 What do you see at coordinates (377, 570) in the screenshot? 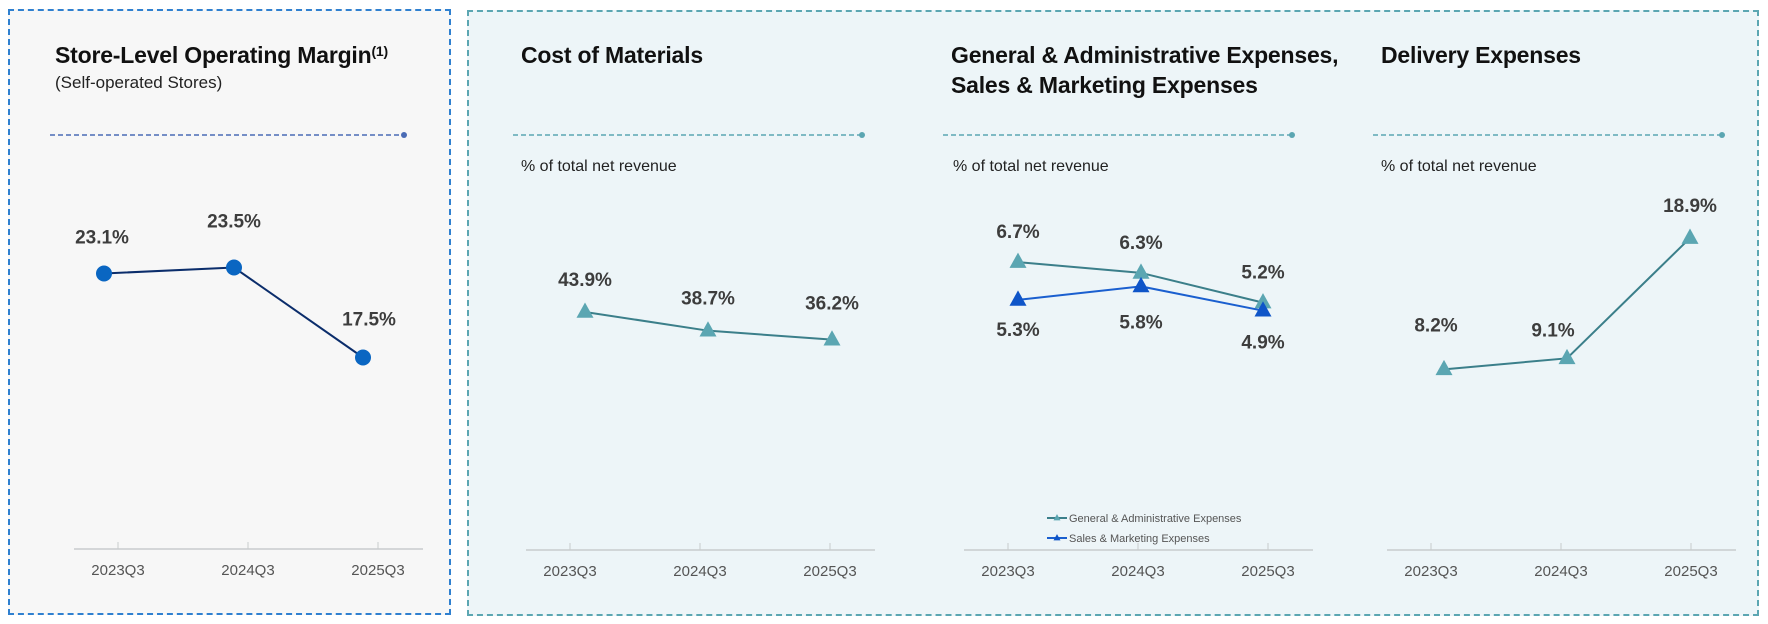
I see `margin-x-tick-label: 2025Q3` at bounding box center [377, 570].